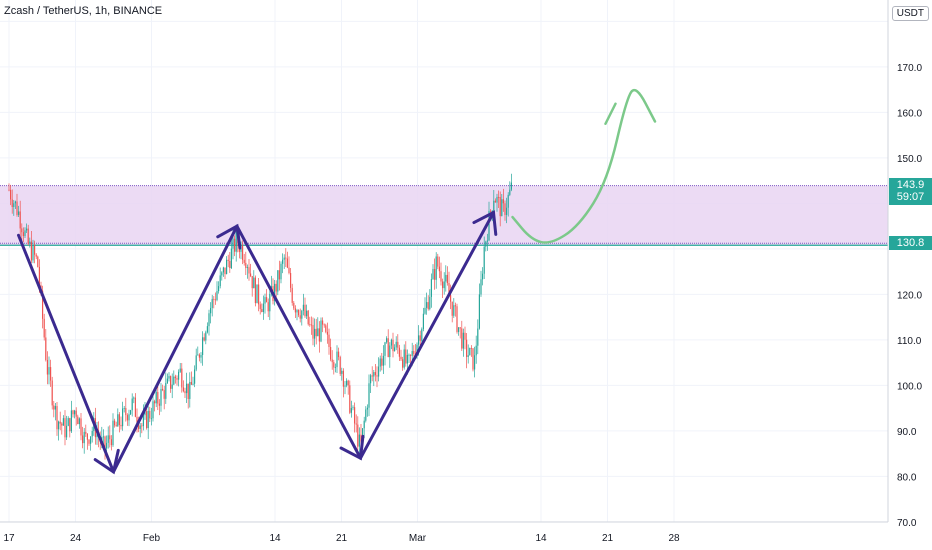 The height and width of the screenshot is (550, 932). What do you see at coordinates (275, 538) in the screenshot?
I see `time-tick-label: 14` at bounding box center [275, 538].